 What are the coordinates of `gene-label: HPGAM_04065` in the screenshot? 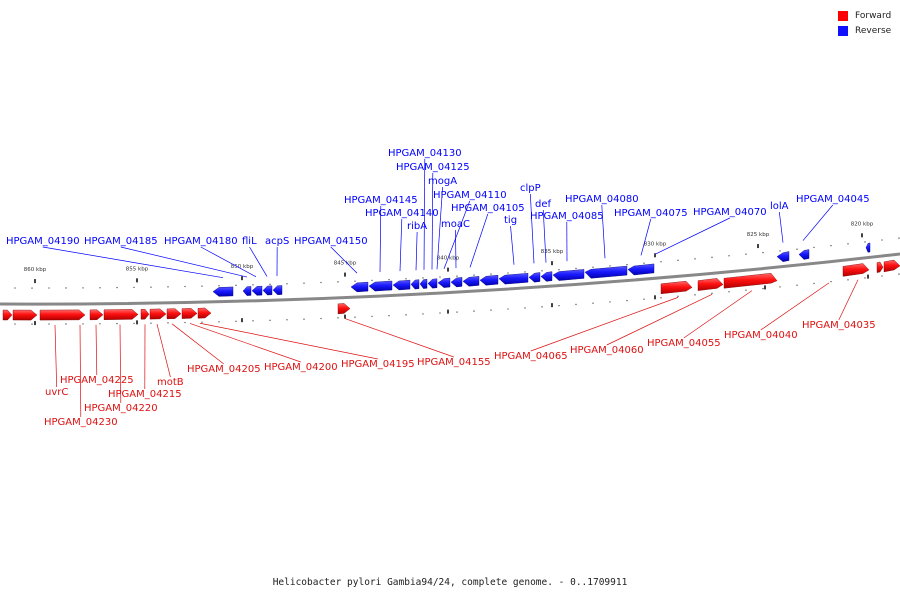 It's located at (531, 356).